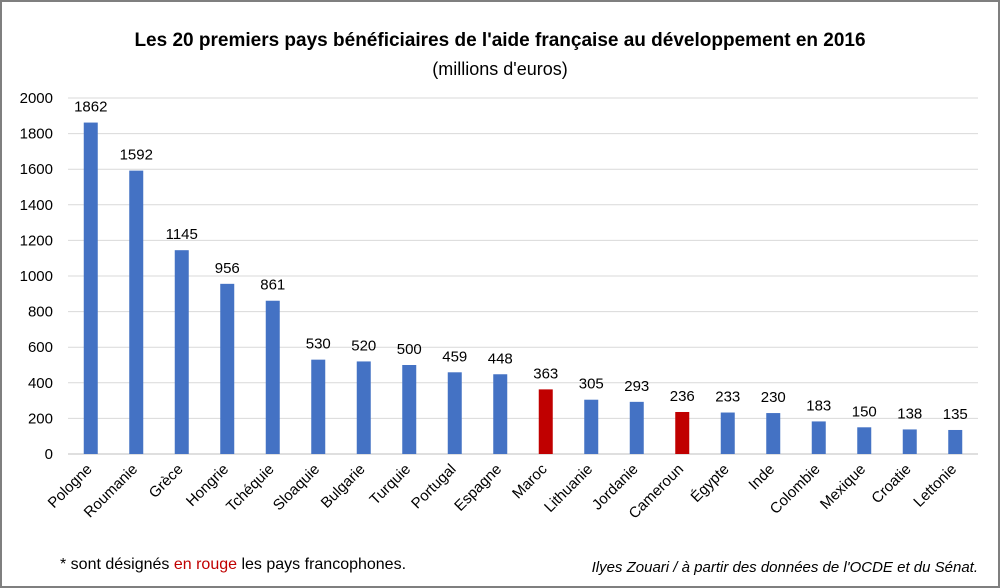 This screenshot has width=1000, height=588. What do you see at coordinates (390, 485) in the screenshot?
I see `x-tick-label: Turquie` at bounding box center [390, 485].